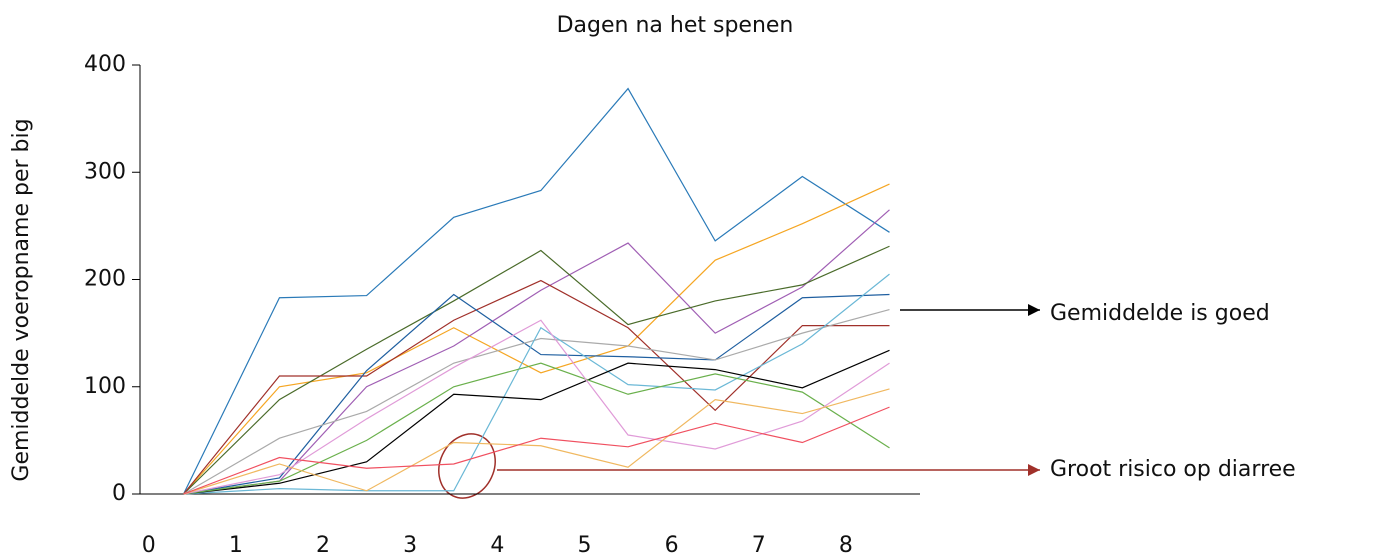 Image resolution: width=1383 pixels, height=553 pixels. What do you see at coordinates (1160, 313) in the screenshot?
I see `annotation: Gemiddelde is goed` at bounding box center [1160, 313].